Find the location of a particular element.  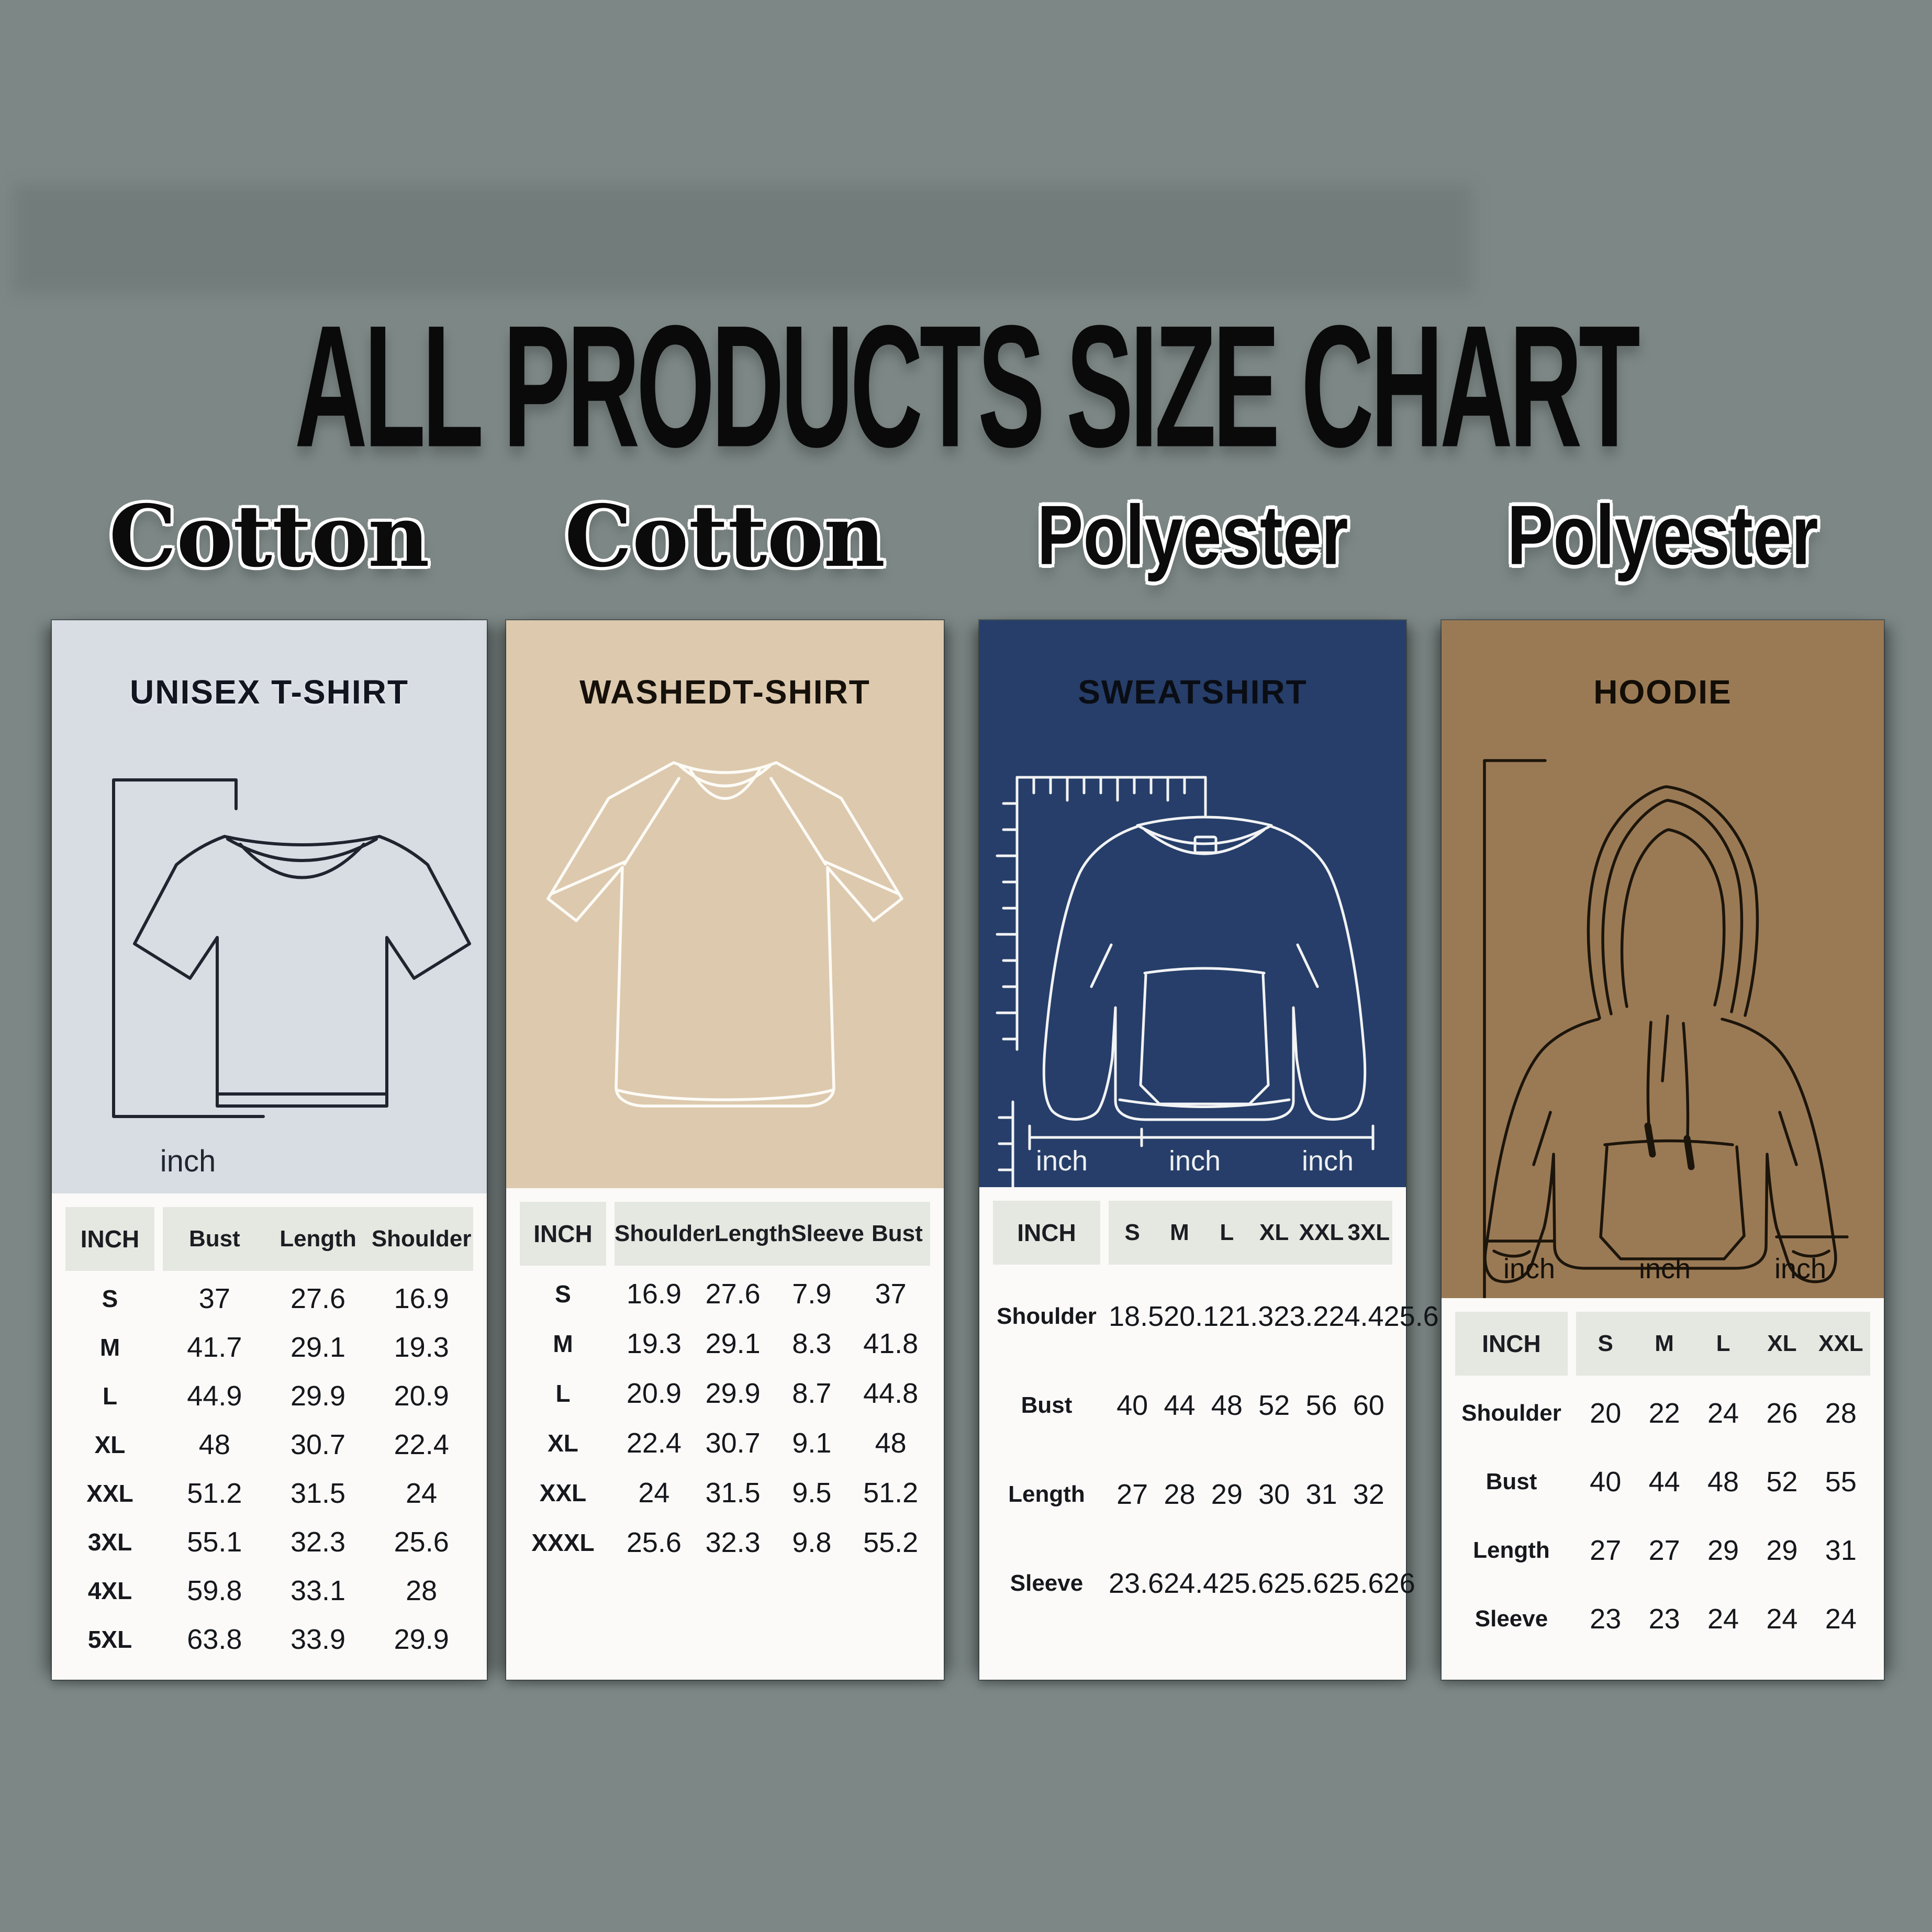

table-header-row: INCH S M L XL XXL is located at coordinates (1662, 1344).